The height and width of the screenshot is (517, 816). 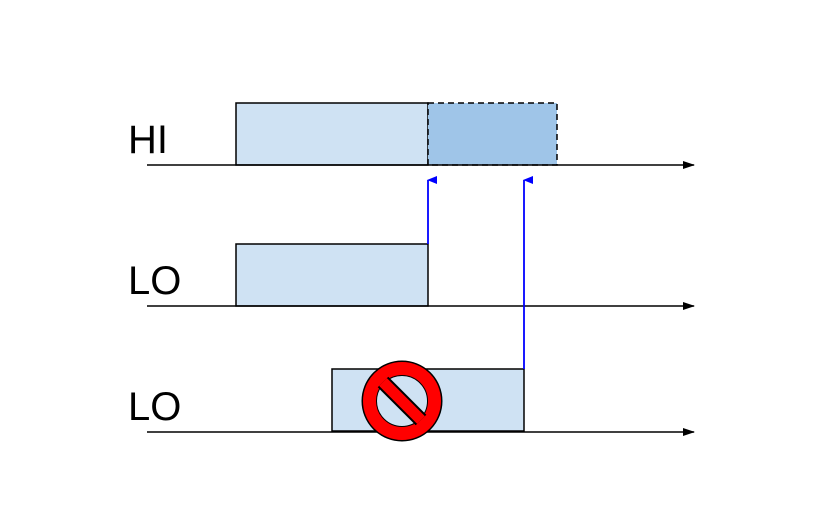 I want to click on row-label-hi: HI, so click(x=148, y=140).